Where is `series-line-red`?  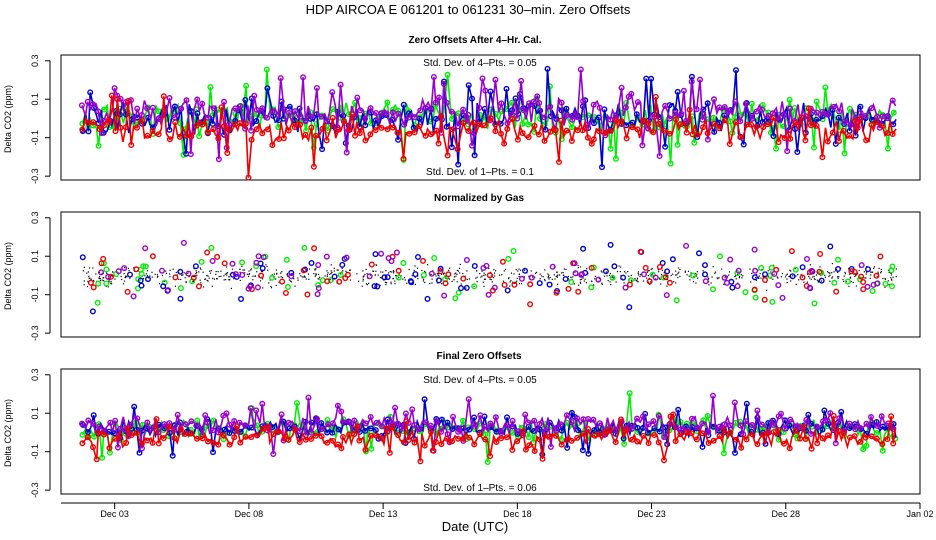
series-line-red is located at coordinates (489, 437).